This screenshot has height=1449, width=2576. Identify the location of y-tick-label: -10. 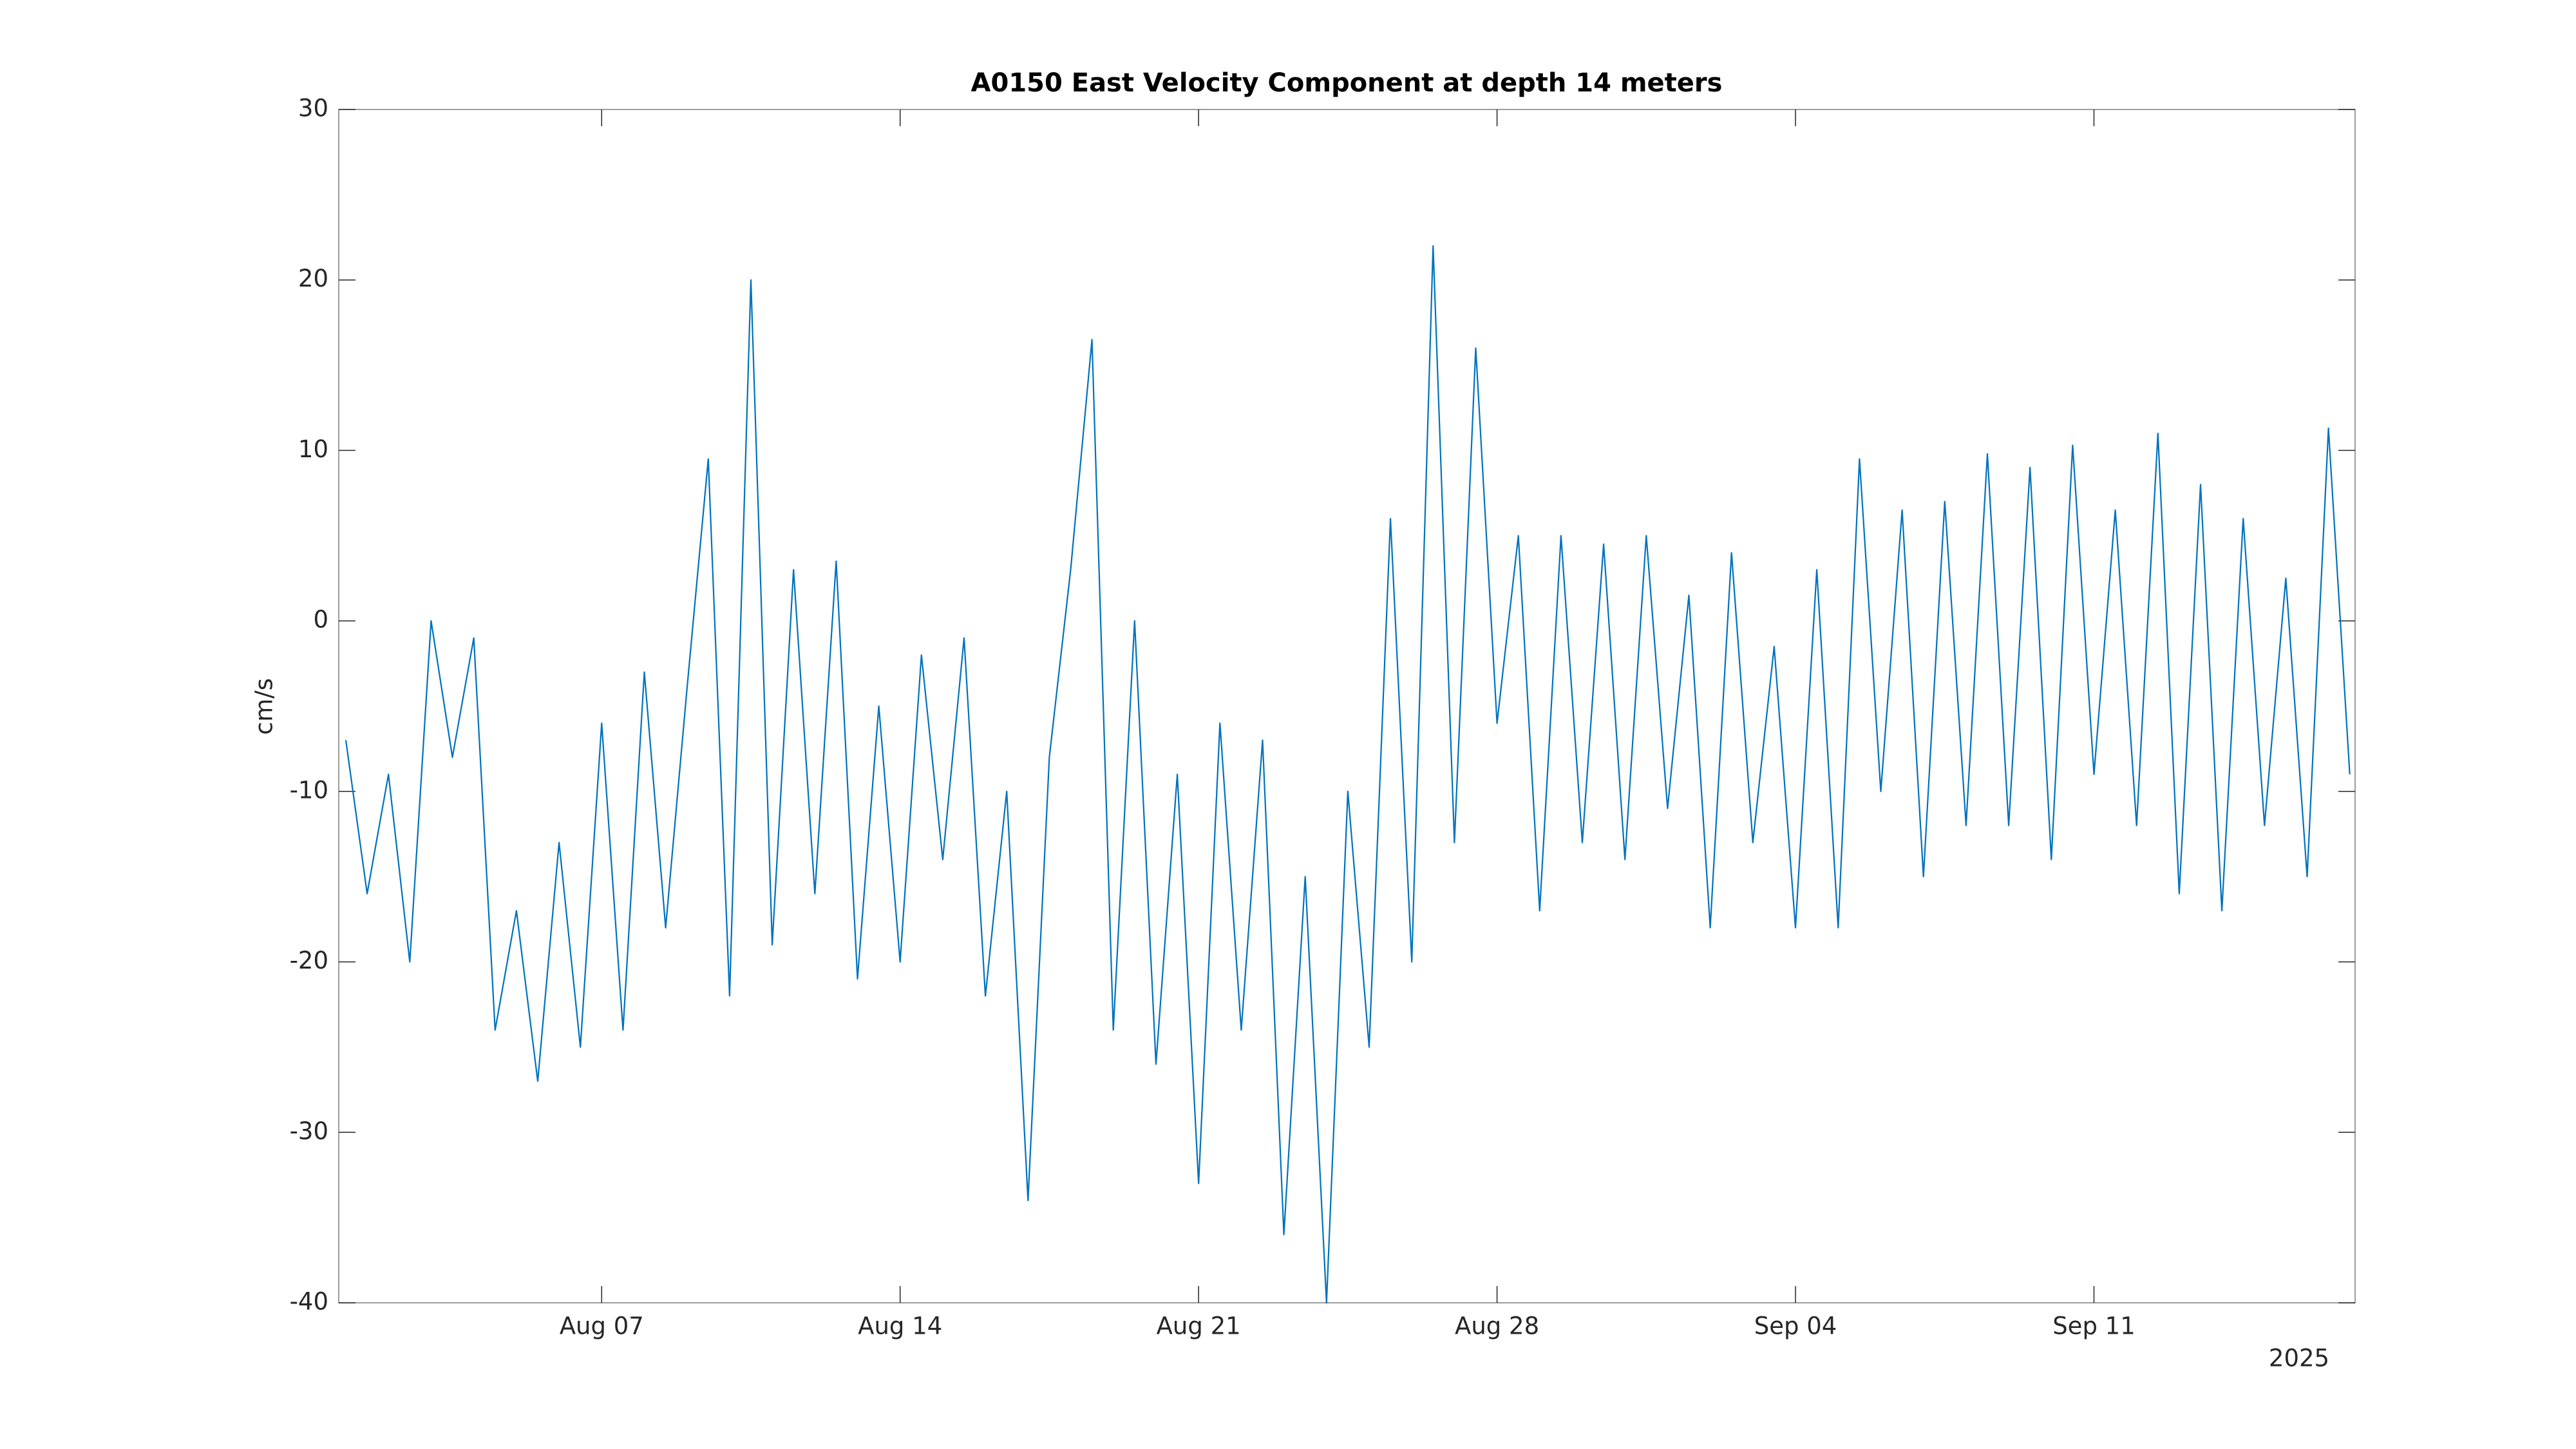
(309, 790).